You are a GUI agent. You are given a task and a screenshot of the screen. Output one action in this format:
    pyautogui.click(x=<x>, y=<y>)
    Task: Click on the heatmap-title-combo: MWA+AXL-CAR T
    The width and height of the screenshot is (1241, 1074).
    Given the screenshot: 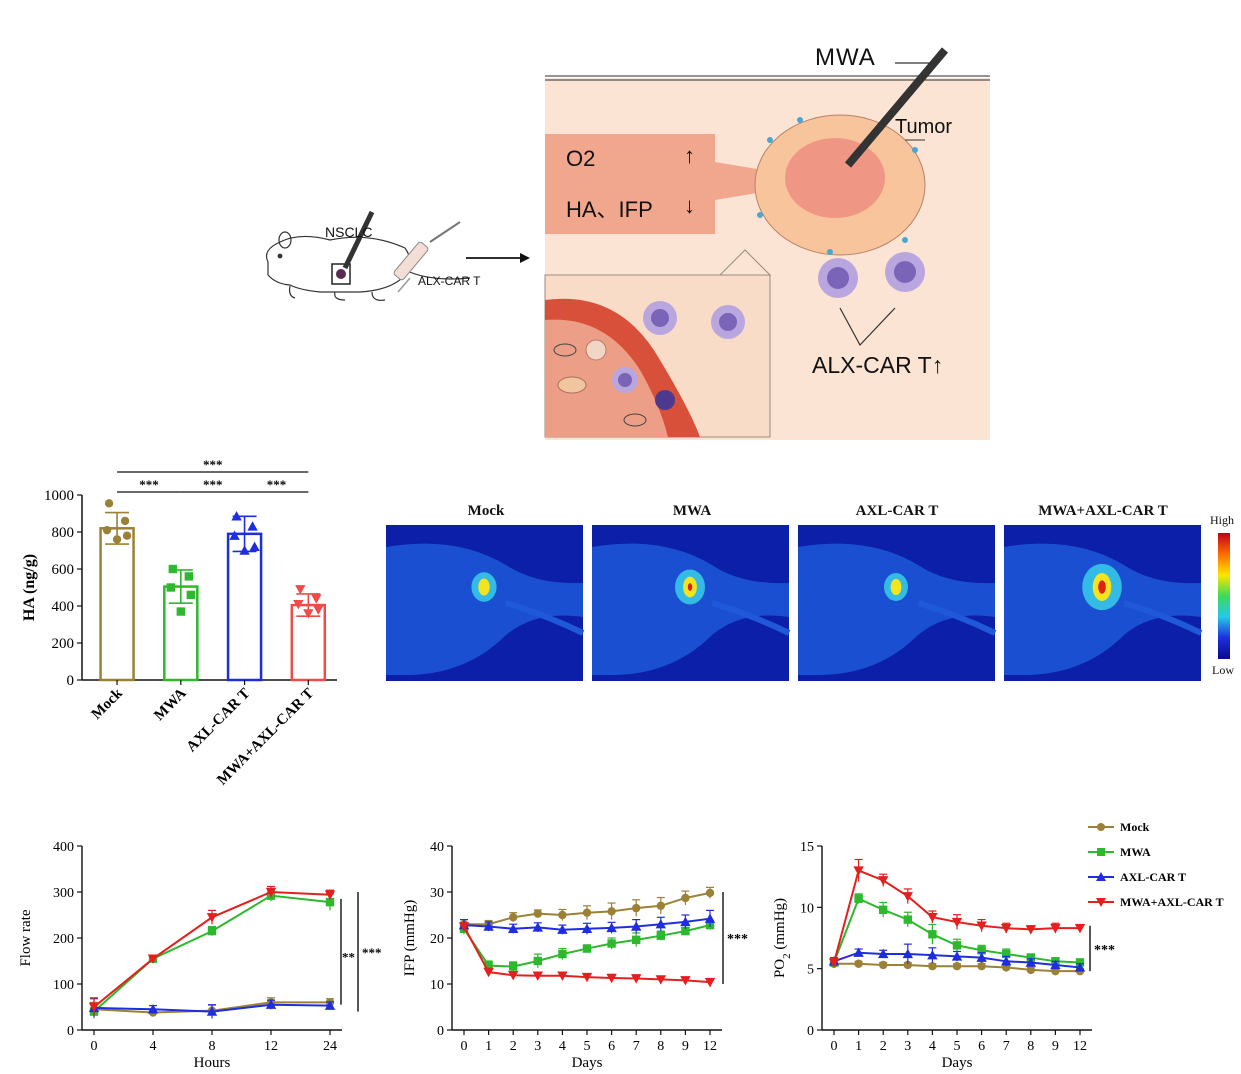 What is the action you would take?
    pyautogui.click(x=1103, y=511)
    